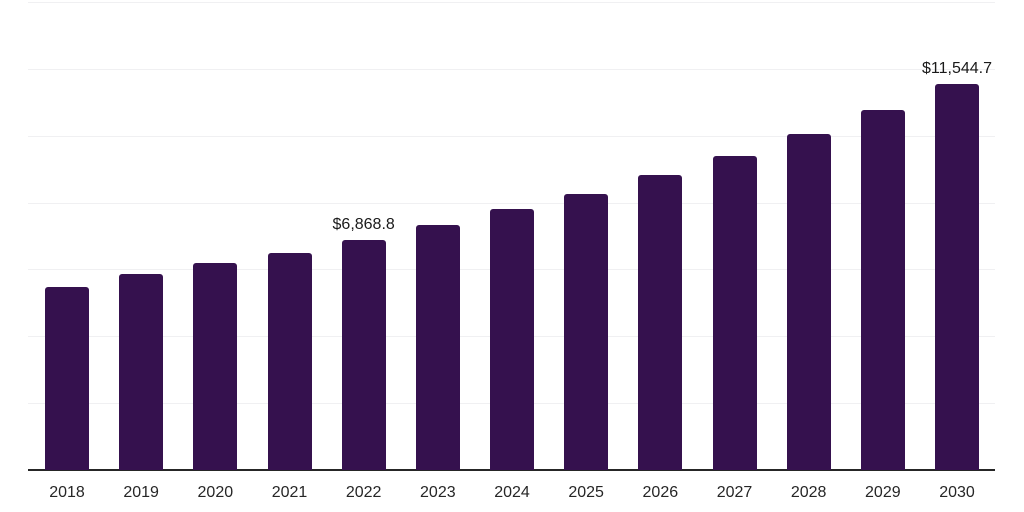 The height and width of the screenshot is (512, 1024). What do you see at coordinates (215, 366) in the screenshot?
I see `bar-2020` at bounding box center [215, 366].